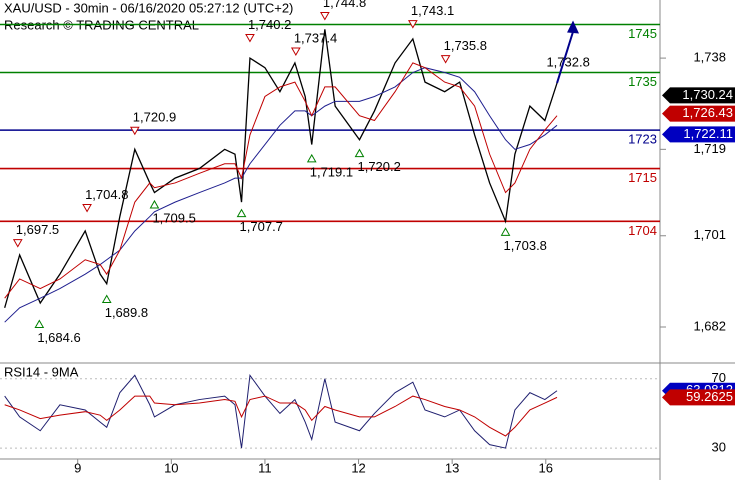  Describe the element at coordinates (709, 234) in the screenshot. I see `y-tick-label: 1,701` at that location.